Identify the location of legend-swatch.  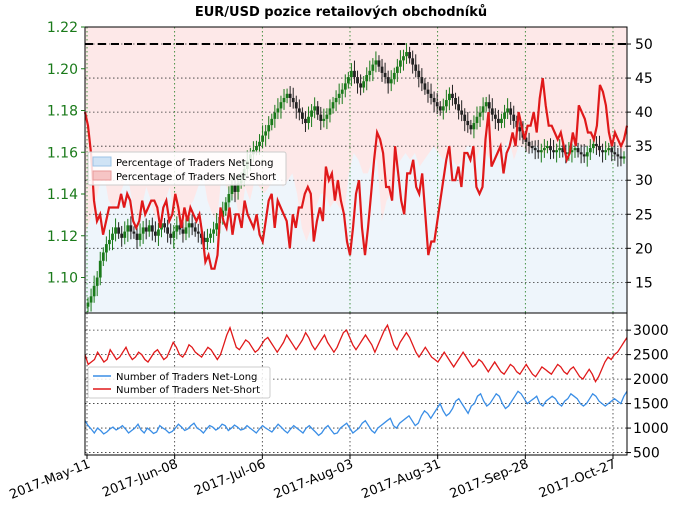
(102, 175).